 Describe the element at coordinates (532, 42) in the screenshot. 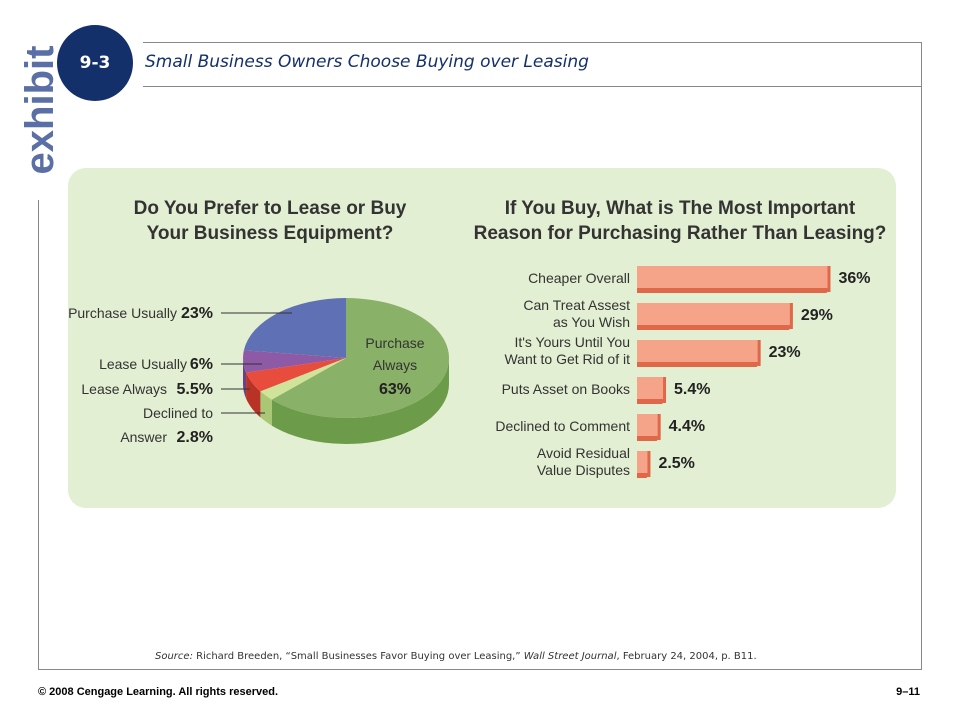

I see `frame-top-line` at that location.